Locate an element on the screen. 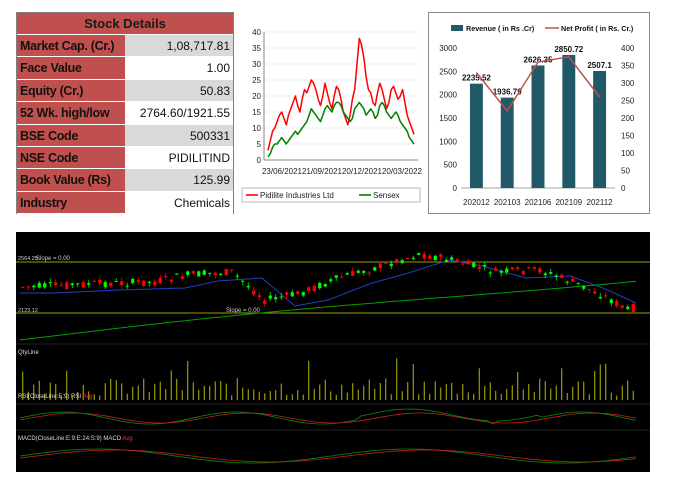  moving-average-fast is located at coordinates (328, 283).